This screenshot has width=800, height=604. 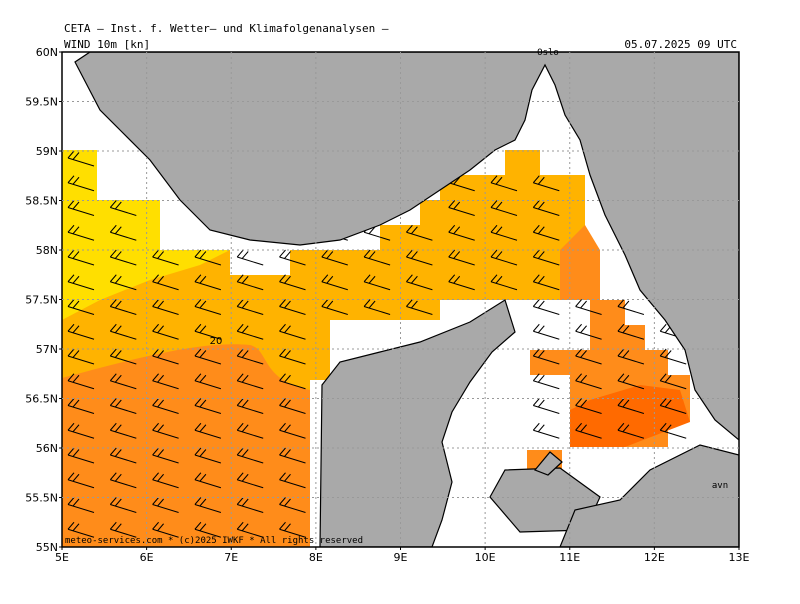 What do you see at coordinates (548, 463) in the screenshot?
I see `land-island` at bounding box center [548, 463].